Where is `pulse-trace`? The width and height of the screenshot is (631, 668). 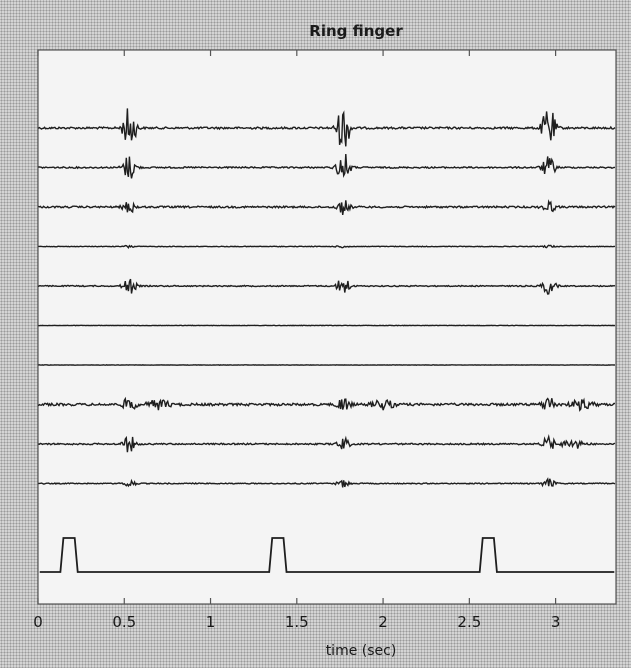
pulse-trace is located at coordinates (327, 555).